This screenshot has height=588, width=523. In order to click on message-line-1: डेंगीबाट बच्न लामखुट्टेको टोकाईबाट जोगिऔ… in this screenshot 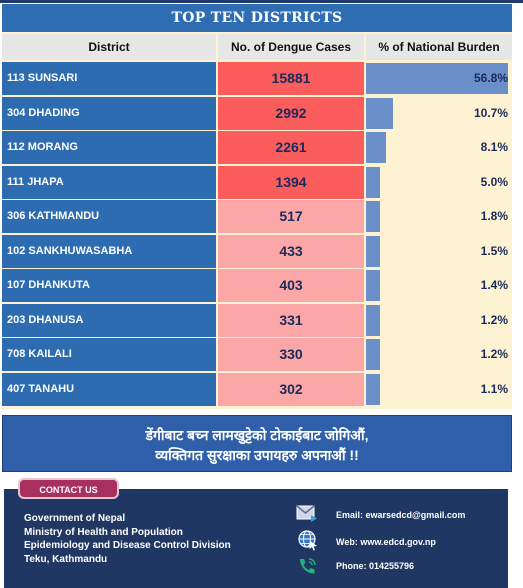, I will do `click(257, 435)`.